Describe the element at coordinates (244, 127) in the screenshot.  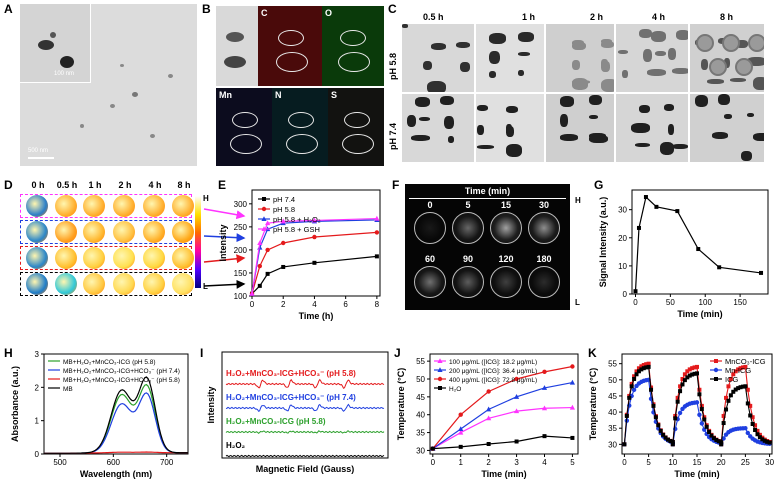
I see `panel-b-map-mn: Mn` at that location.